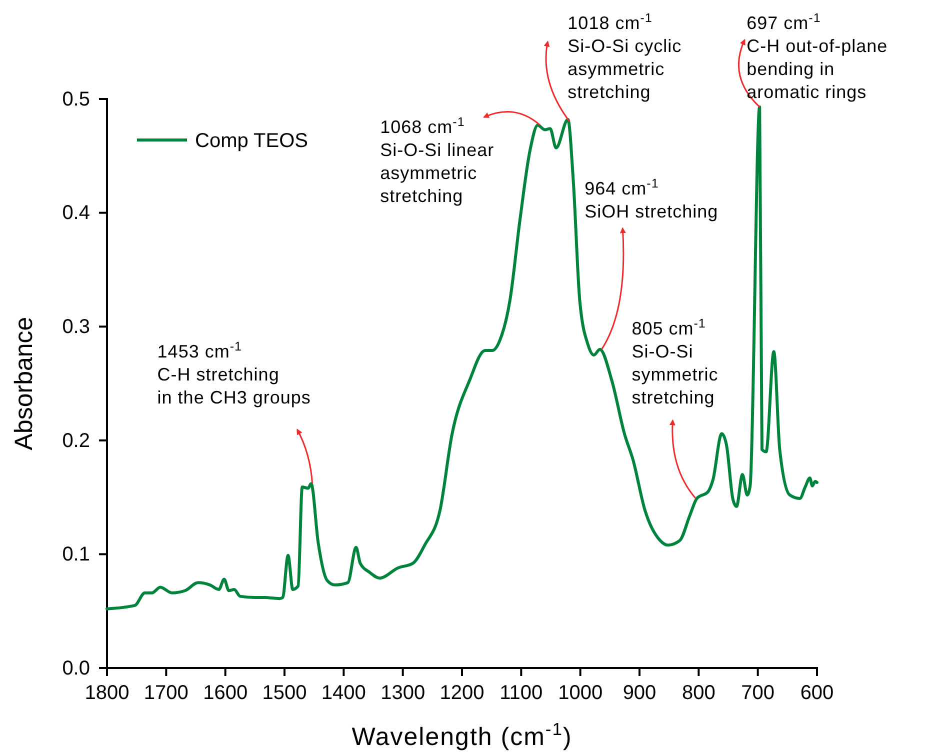 Image resolution: width=943 pixels, height=756 pixels. Describe the element at coordinates (107, 693) in the screenshot. I see `x-tick-label: 1800` at that location.